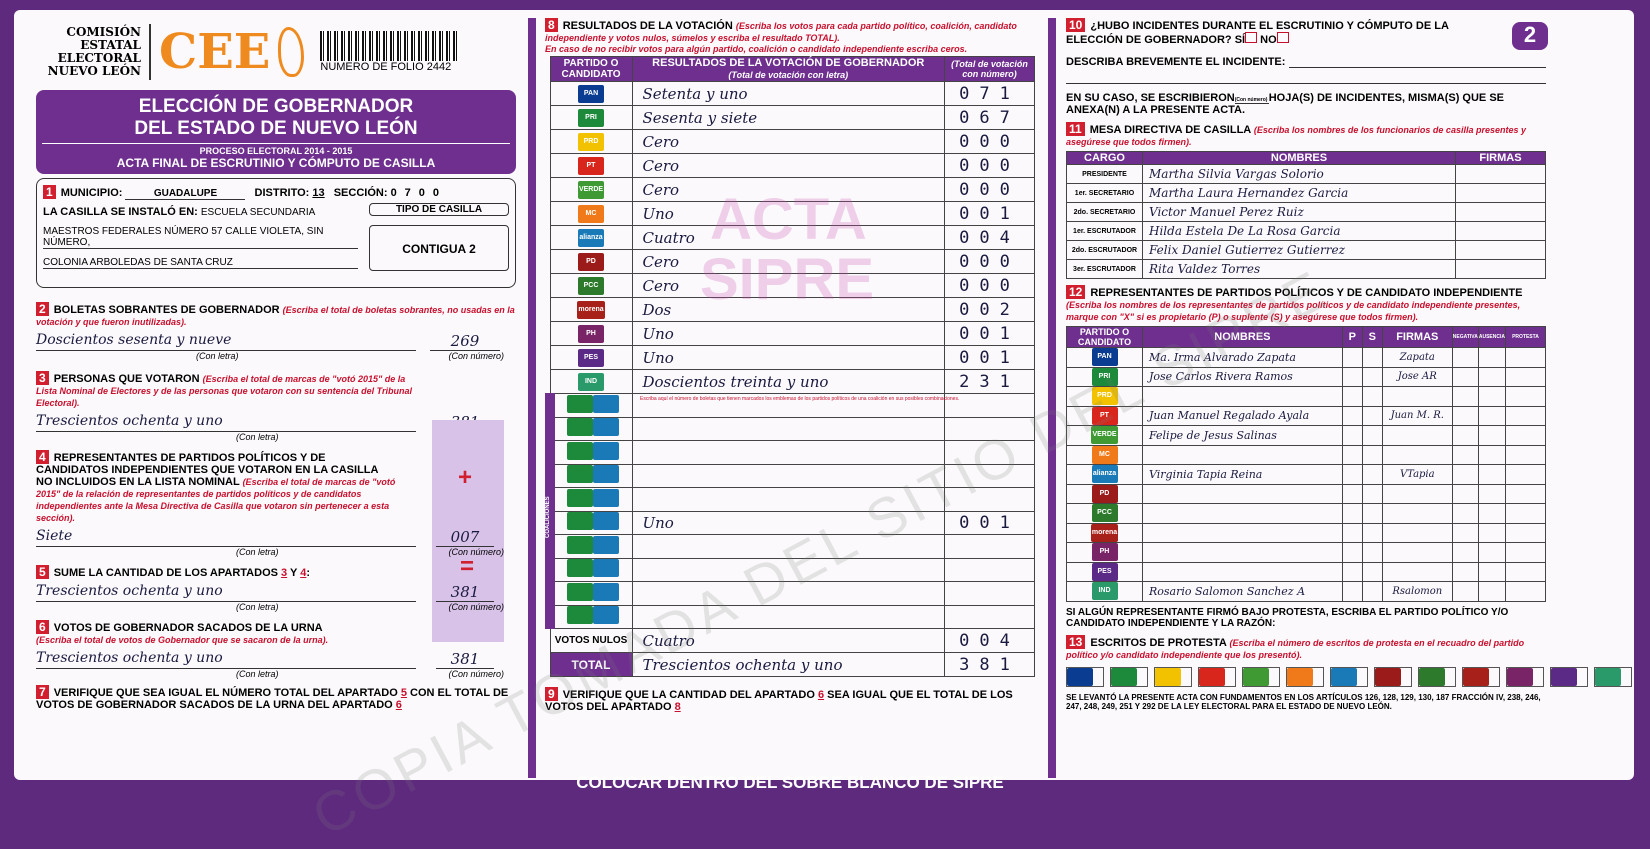  Describe the element at coordinates (591, 165) in the screenshot. I see `party-logo-pt-icon: PT` at that location.